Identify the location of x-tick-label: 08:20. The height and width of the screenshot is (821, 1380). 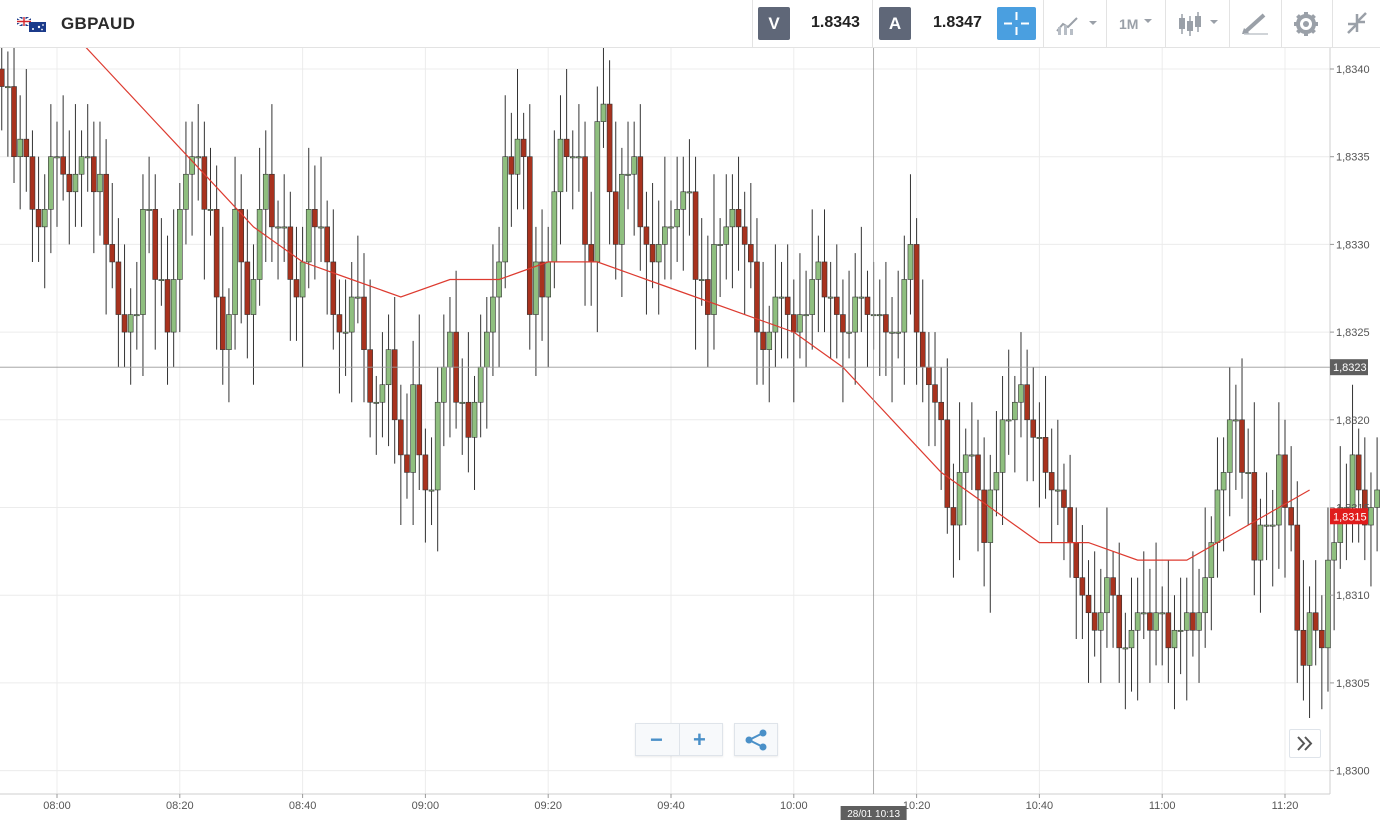
(180, 806).